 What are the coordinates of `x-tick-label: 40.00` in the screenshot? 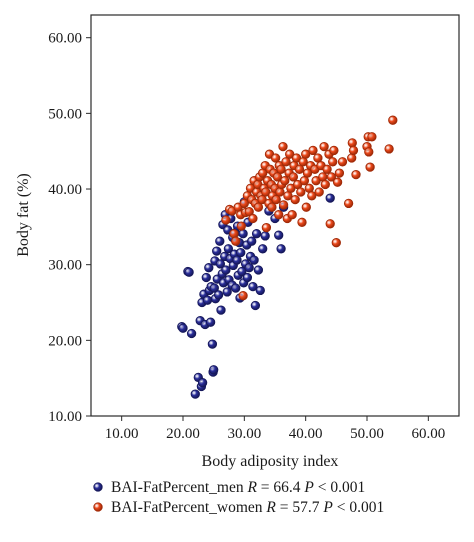 It's located at (306, 434).